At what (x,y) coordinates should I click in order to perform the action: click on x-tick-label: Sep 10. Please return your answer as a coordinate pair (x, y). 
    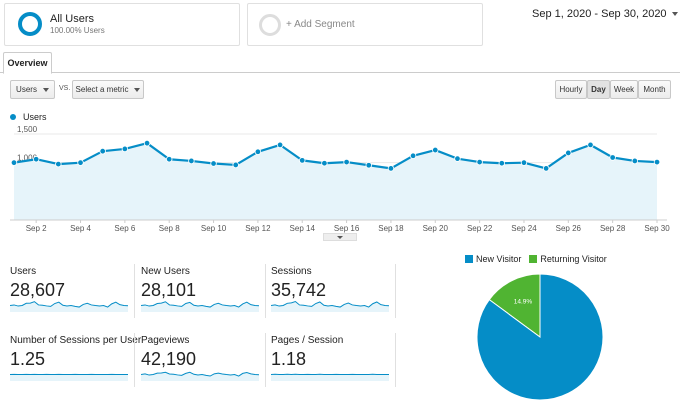
    Looking at the image, I should click on (214, 228).